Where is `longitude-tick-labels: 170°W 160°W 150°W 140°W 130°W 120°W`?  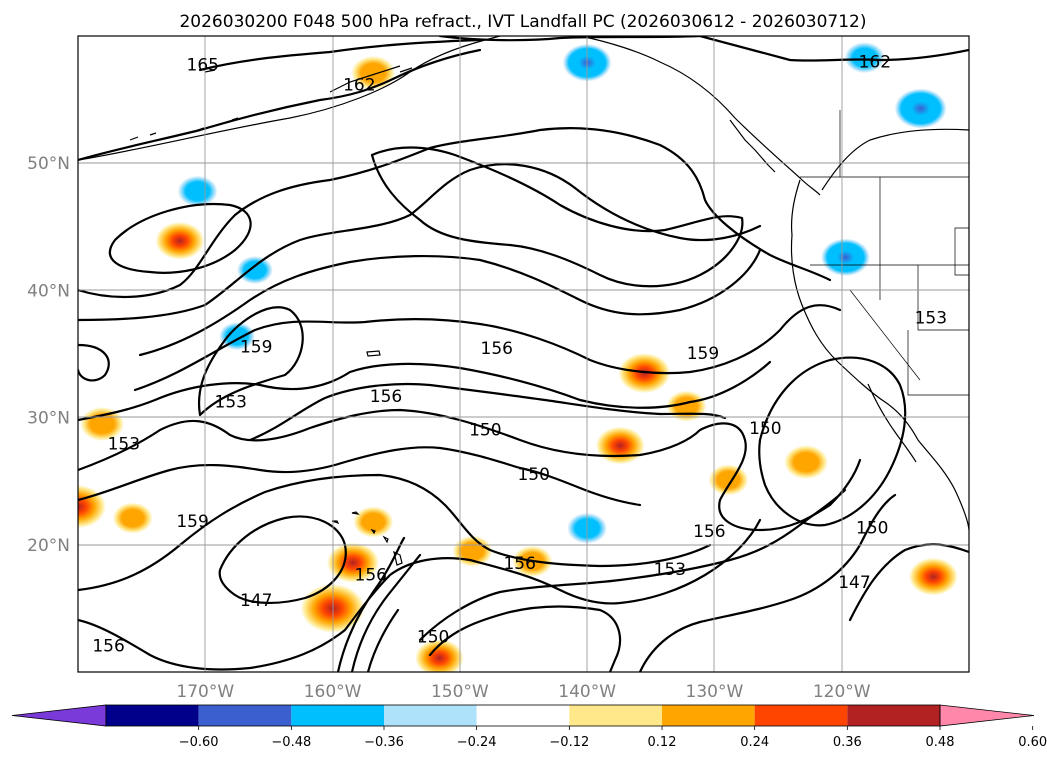
longitude-tick-labels: 170°W 160°W 150°W 140°W 130°W 120°W is located at coordinates (523, 692).